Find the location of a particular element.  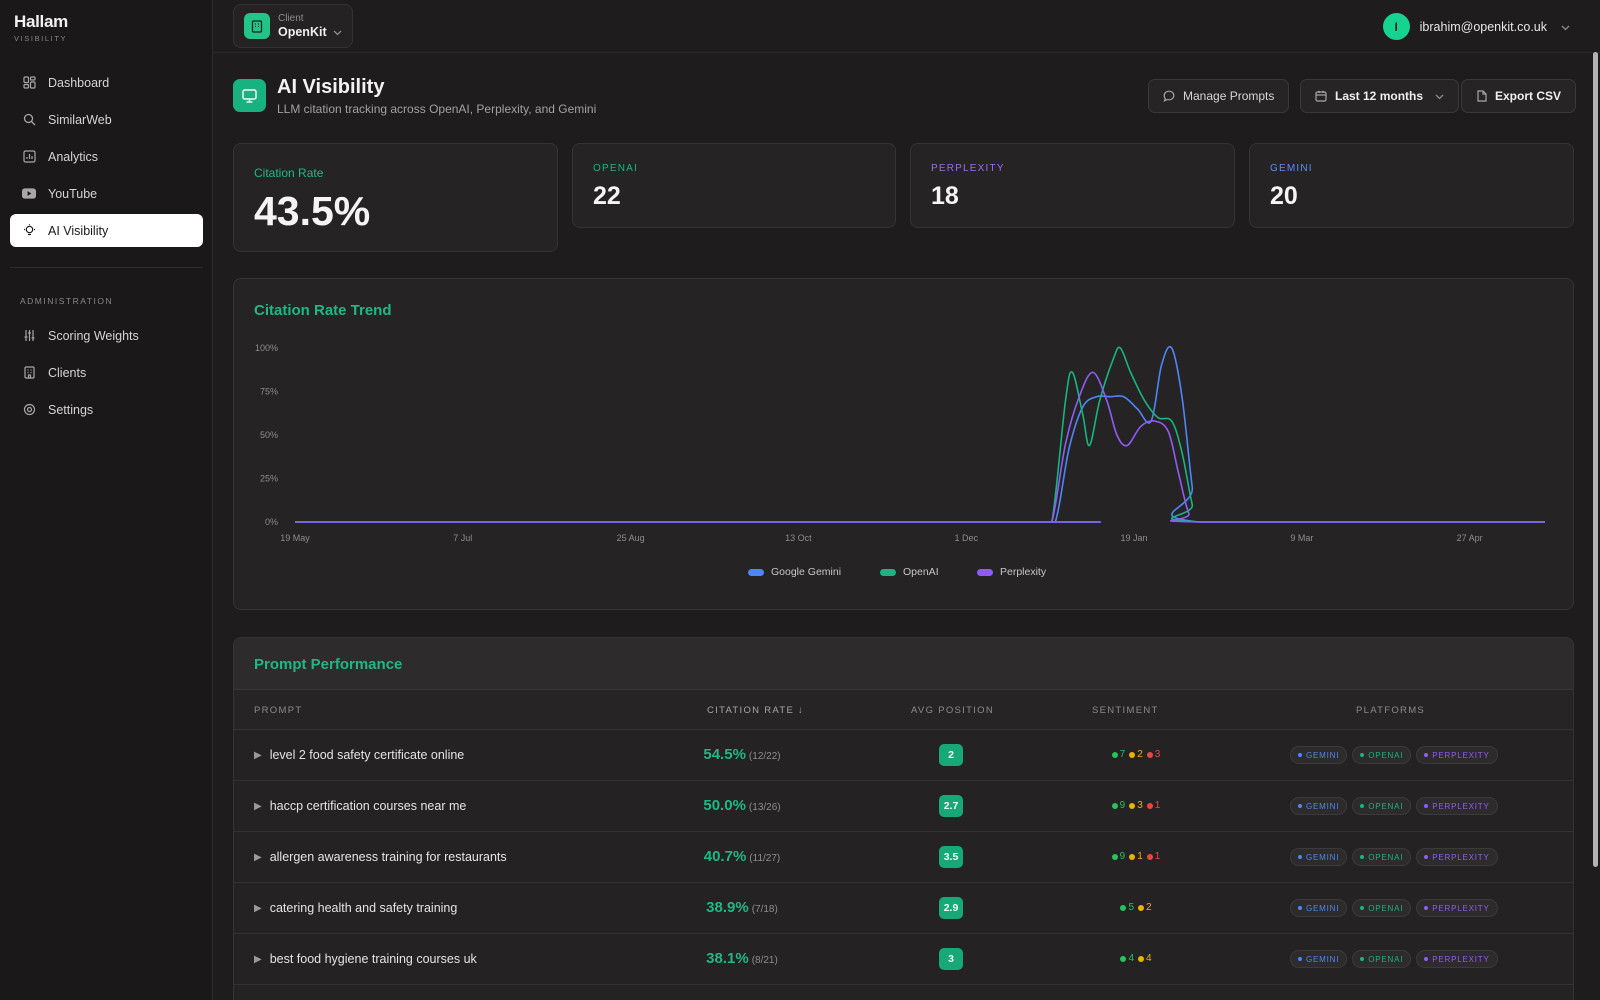

sidebar-item-dashboard: Dashboard is located at coordinates (106, 82).